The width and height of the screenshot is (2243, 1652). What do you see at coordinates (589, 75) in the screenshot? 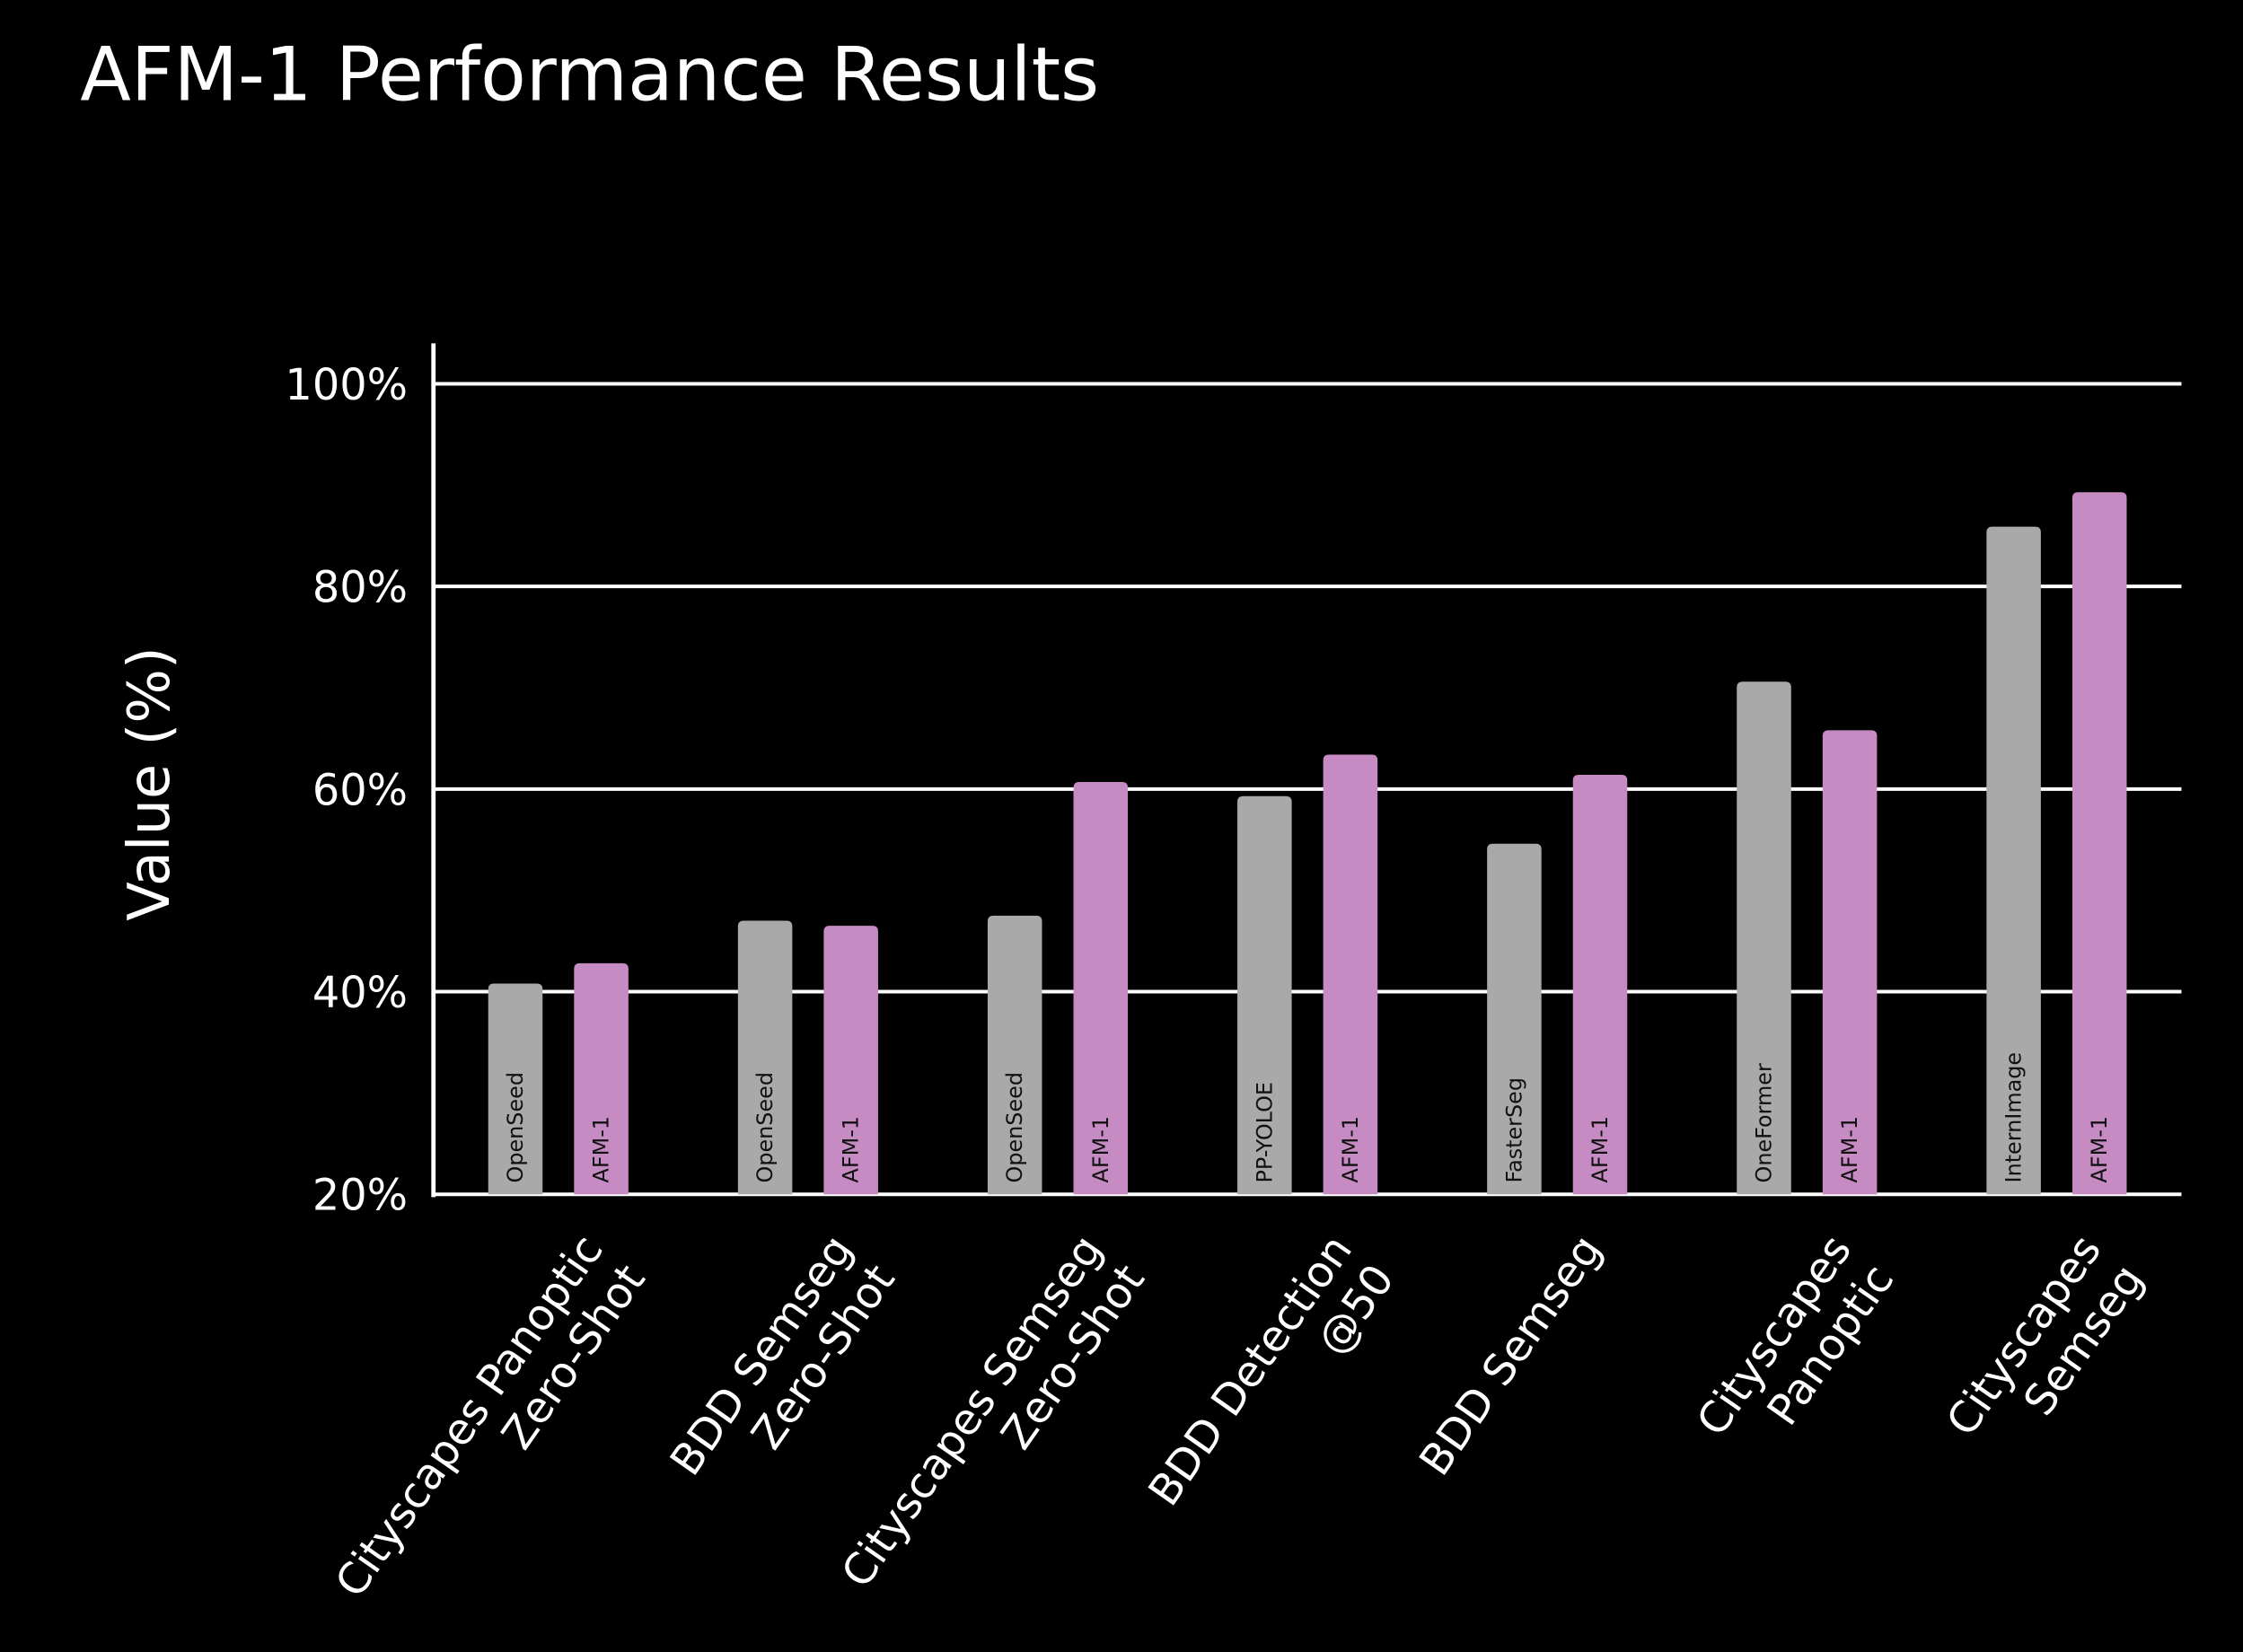
I see `chart-title: AFM-1 Performance Results` at bounding box center [589, 75].